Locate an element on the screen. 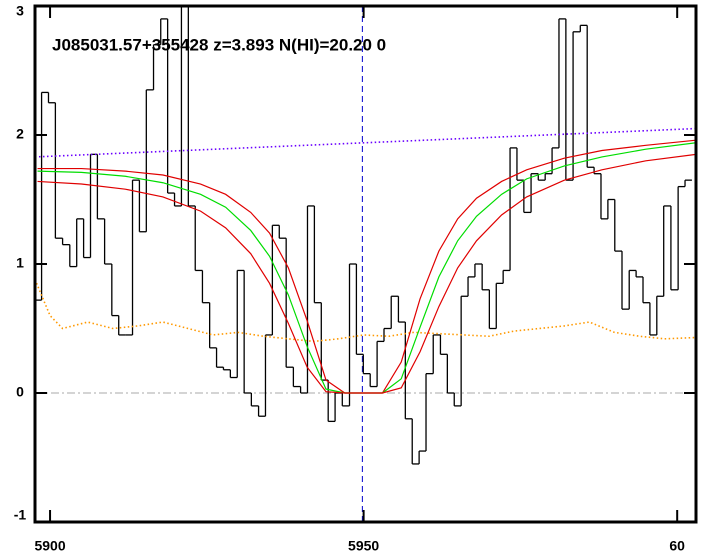 The image size is (704, 556). annotation: J085031.57+355428 z=3.893 N(HI)=20.20 0 is located at coordinates (219, 44).